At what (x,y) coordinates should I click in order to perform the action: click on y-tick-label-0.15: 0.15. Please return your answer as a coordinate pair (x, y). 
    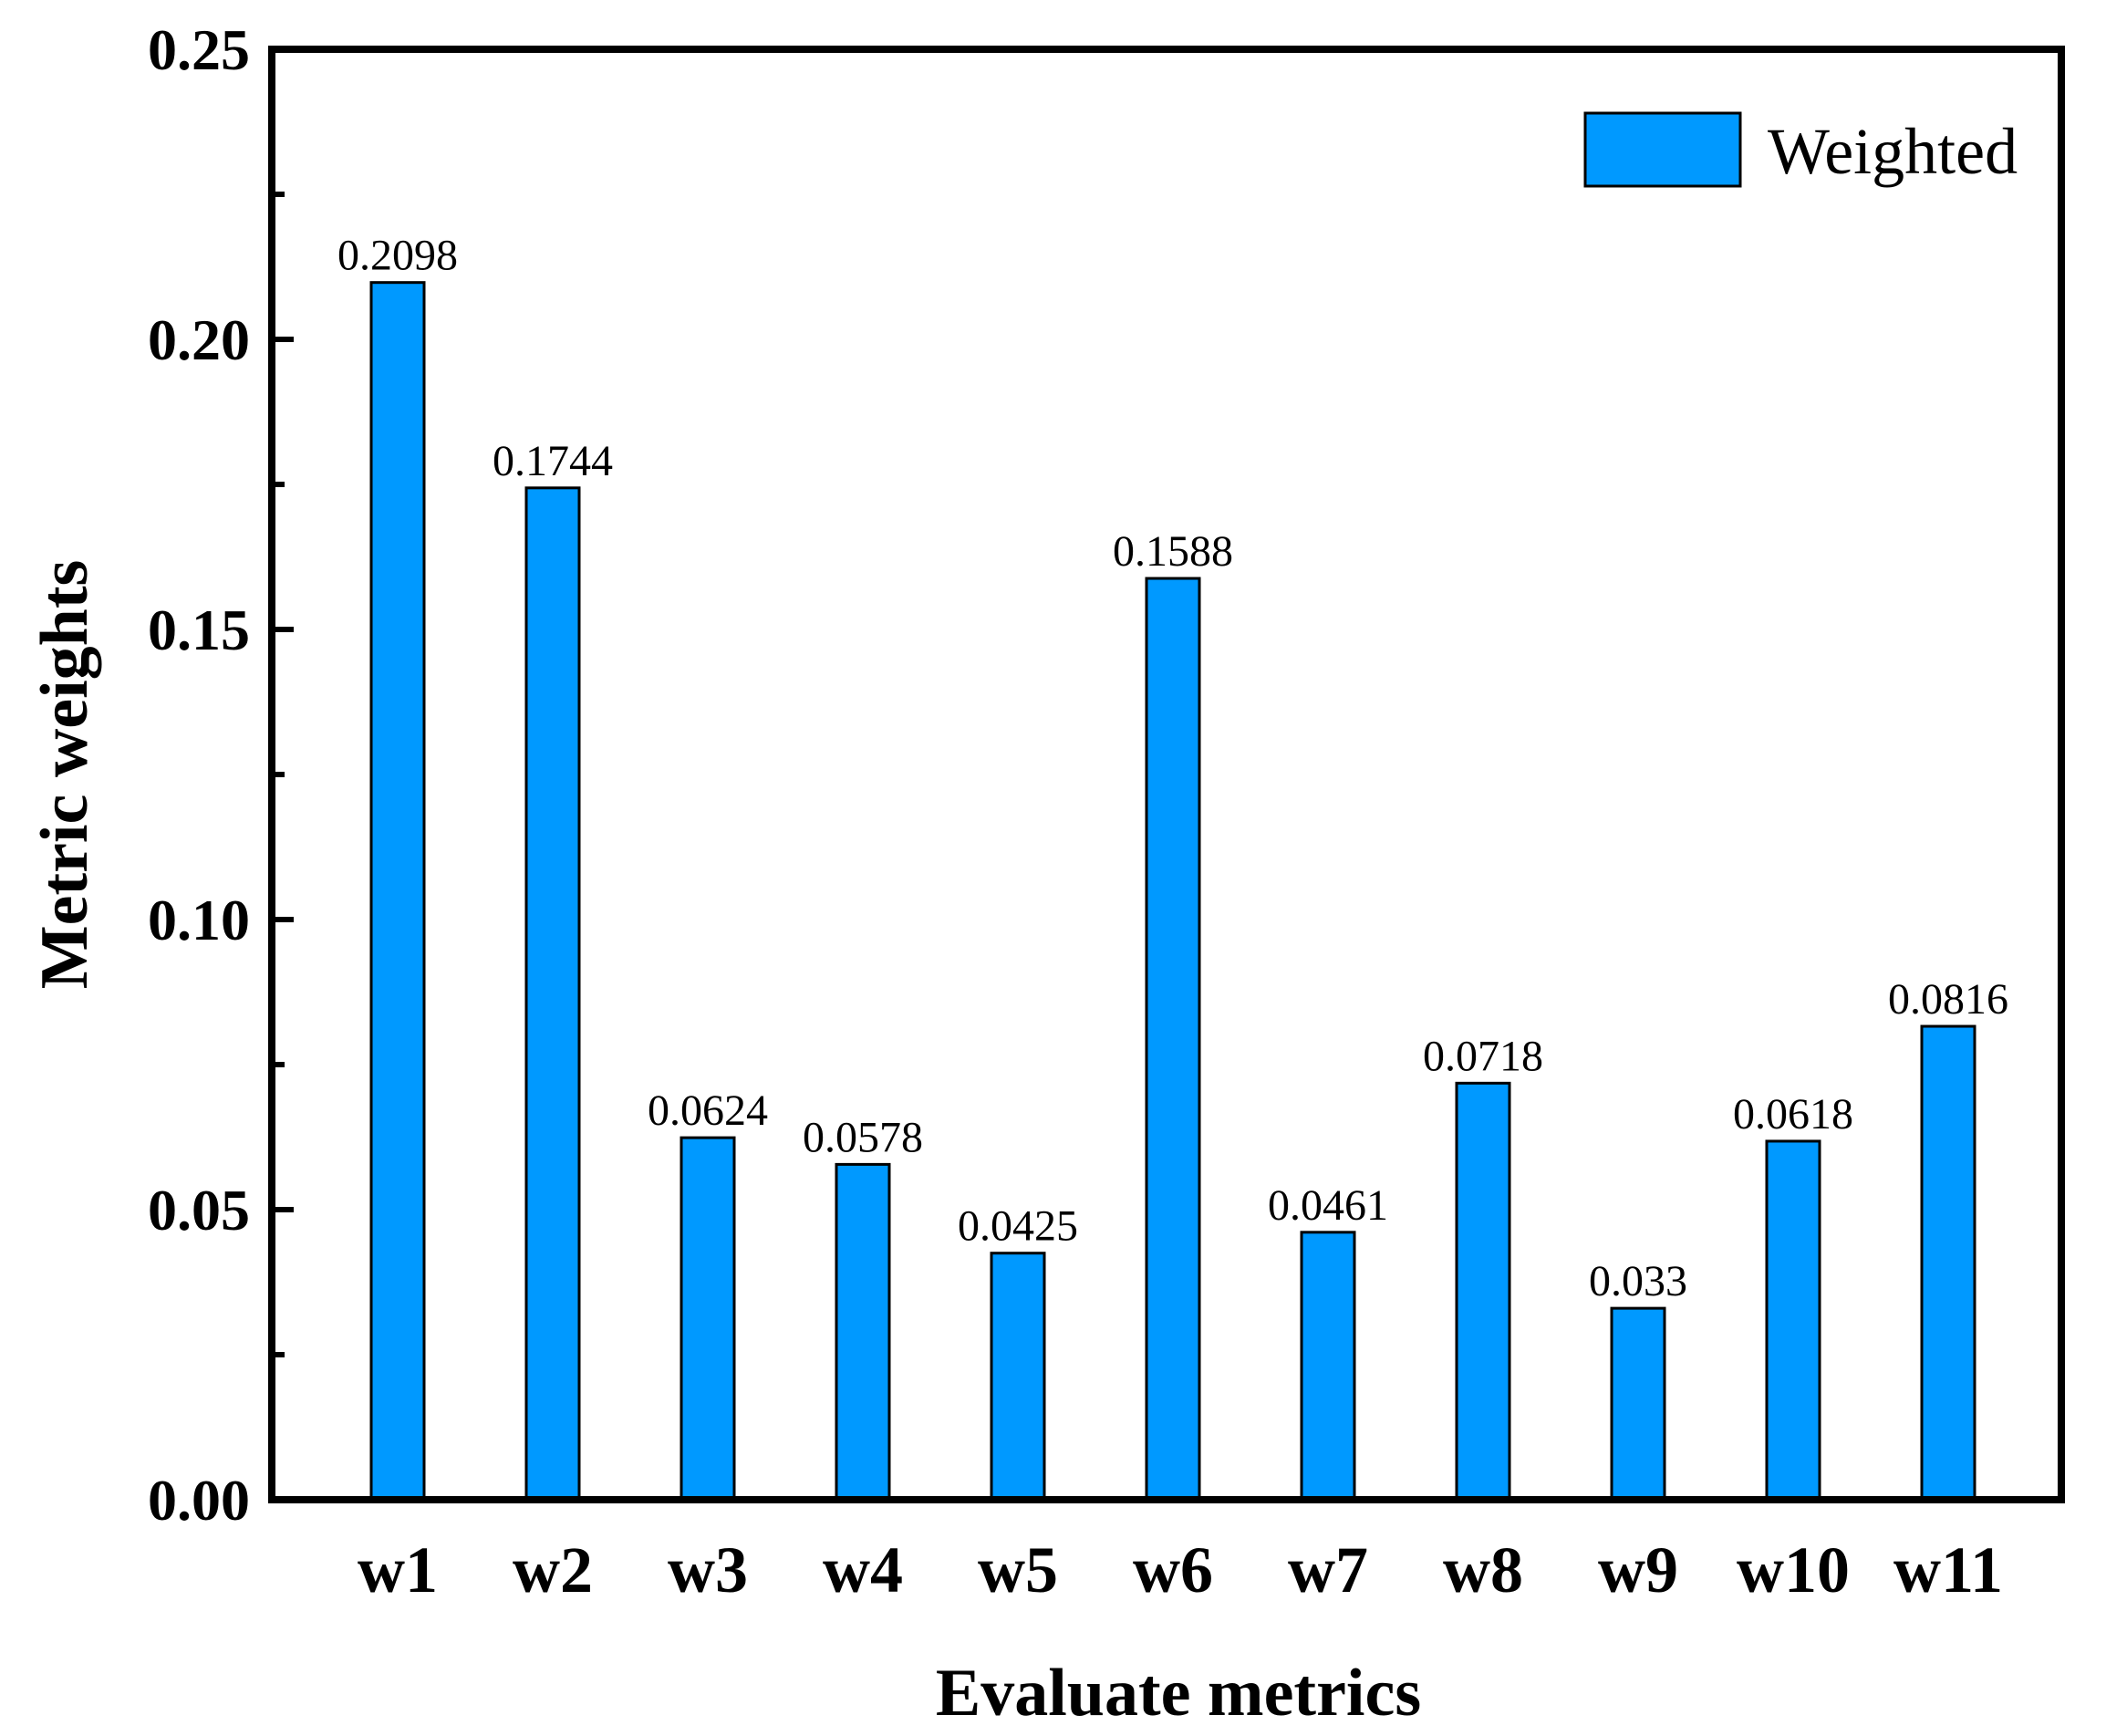
    Looking at the image, I should click on (199, 630).